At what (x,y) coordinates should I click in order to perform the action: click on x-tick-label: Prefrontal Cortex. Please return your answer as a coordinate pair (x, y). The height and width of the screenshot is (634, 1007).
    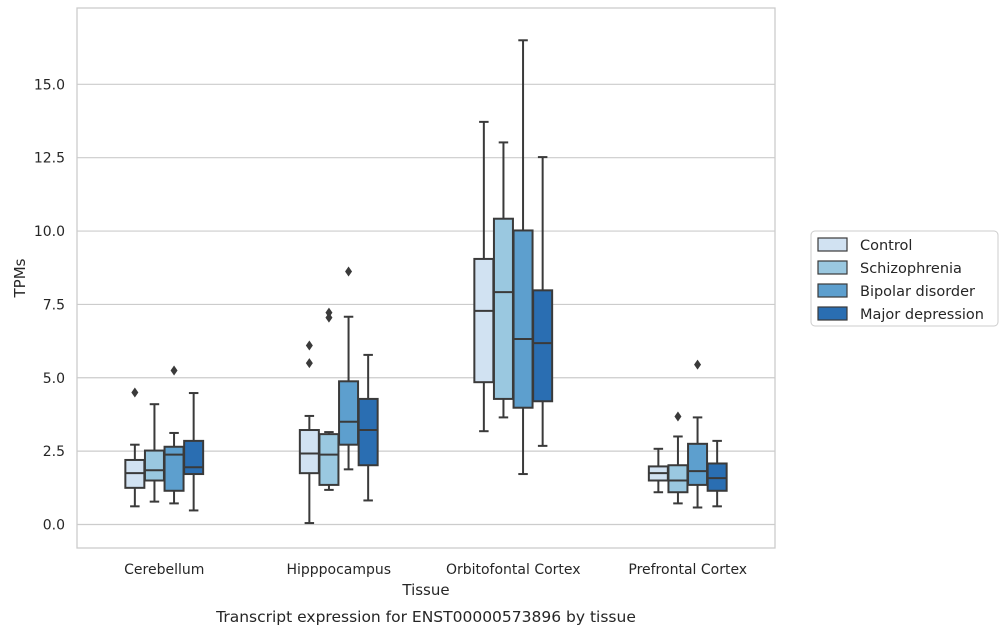
    Looking at the image, I should click on (687, 570).